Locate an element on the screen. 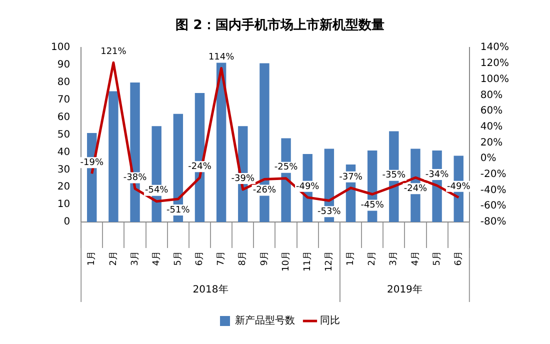 The image size is (550, 344). y2-tick-label: 0% is located at coordinates (488, 158).